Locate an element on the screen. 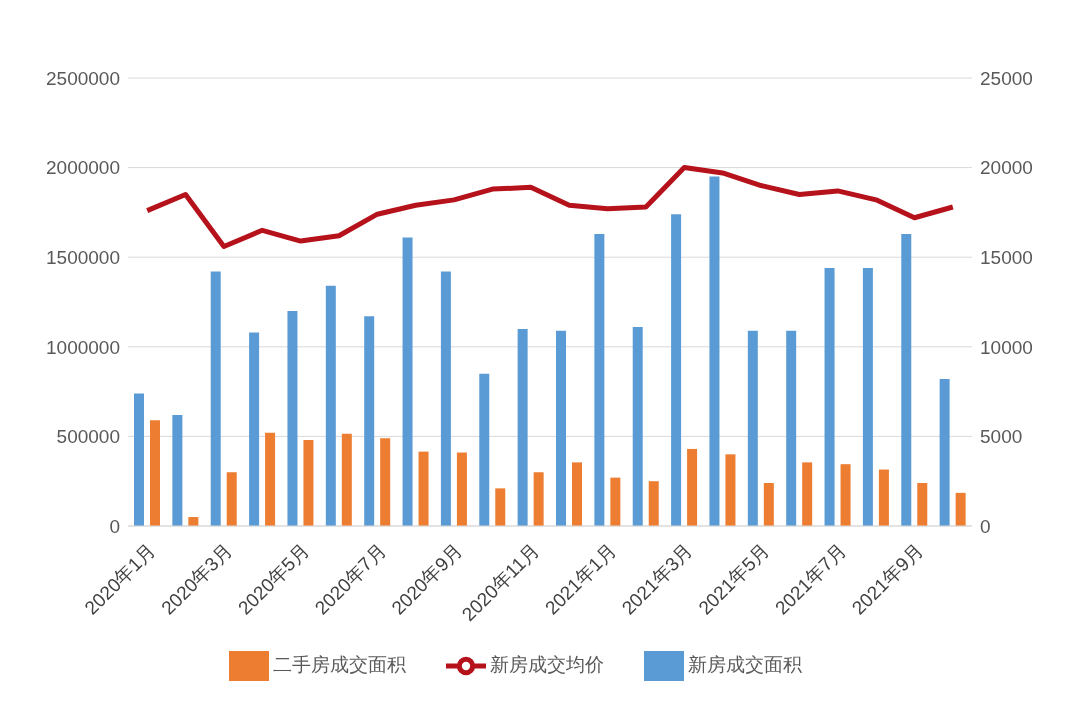  y2-tick-label: 0 is located at coordinates (985, 526).